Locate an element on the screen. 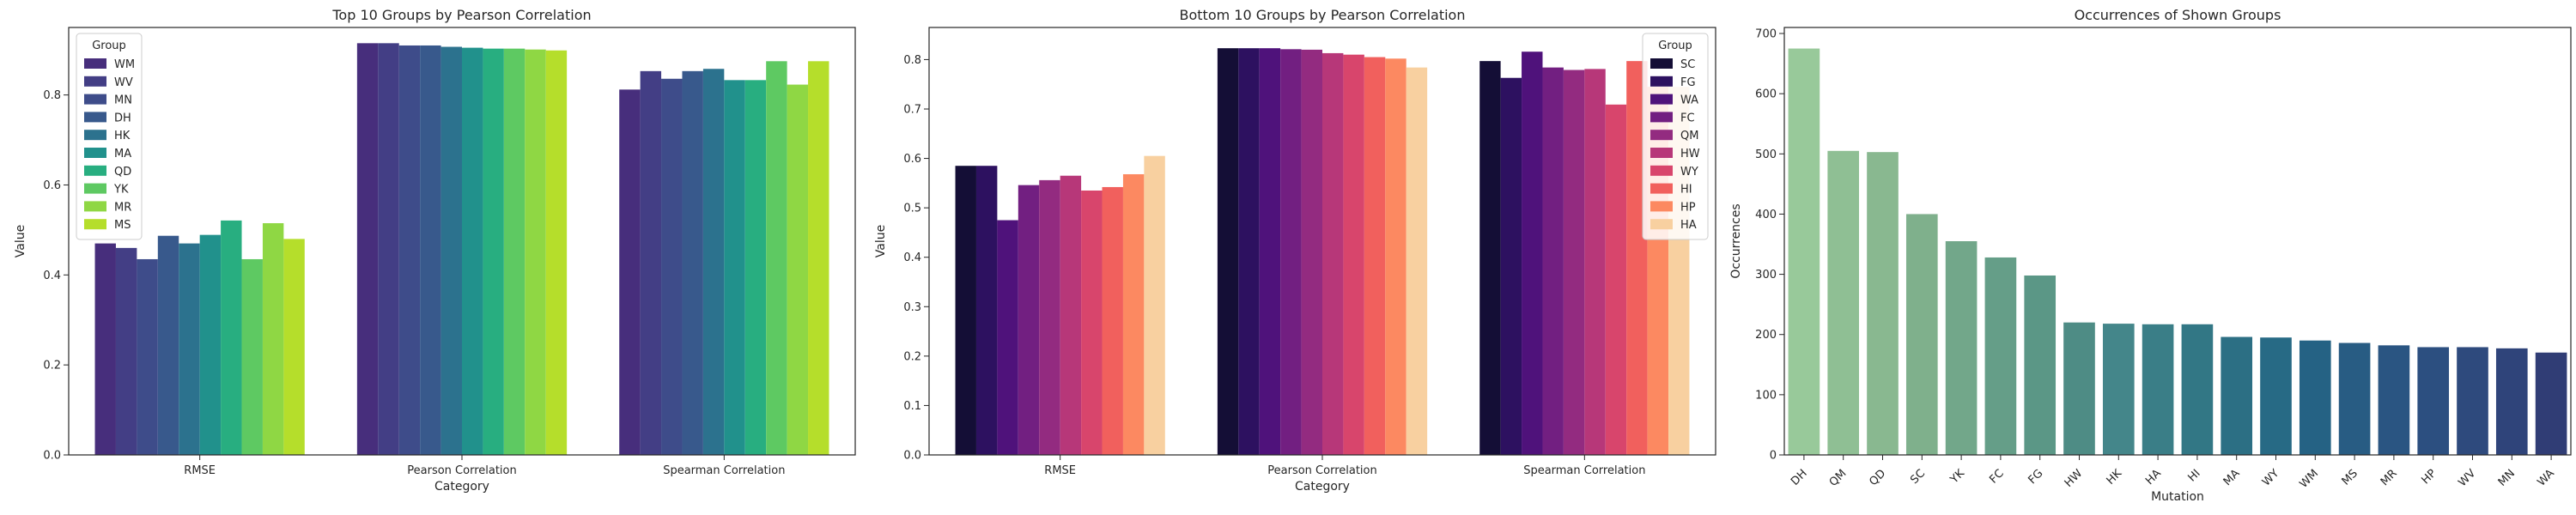  bar-WA is located at coordinates (2551, 403).